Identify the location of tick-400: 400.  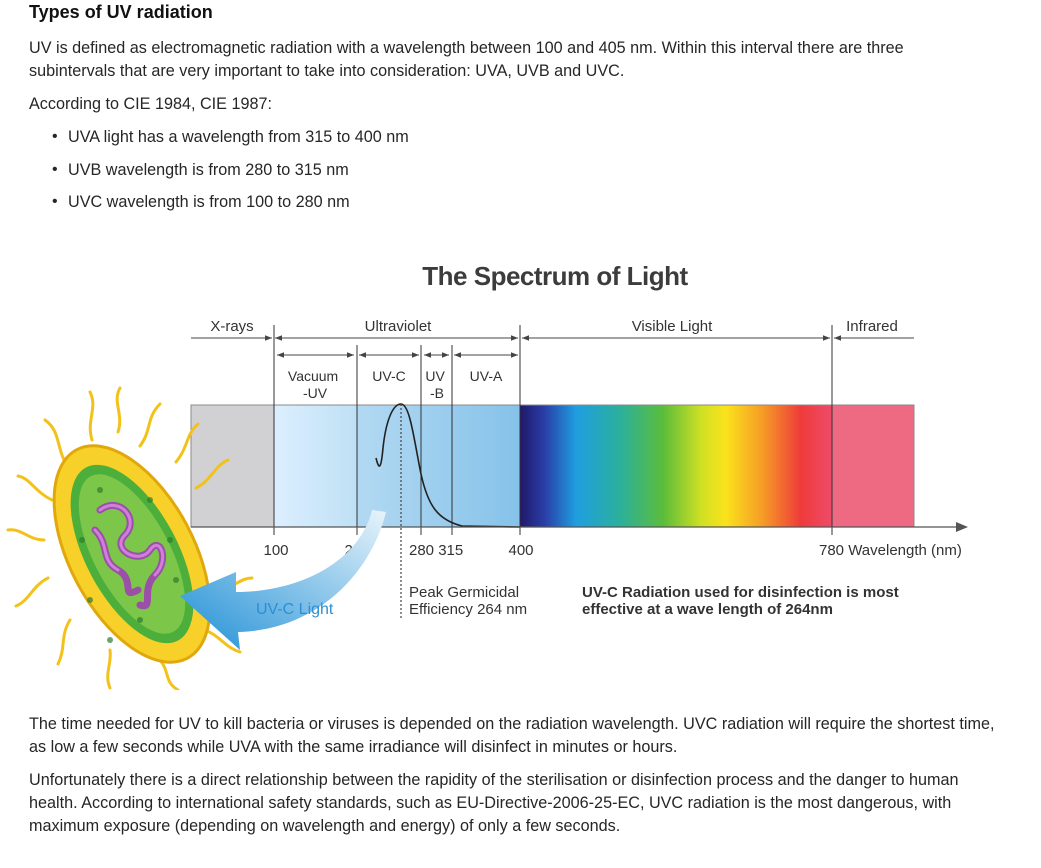
(520, 550).